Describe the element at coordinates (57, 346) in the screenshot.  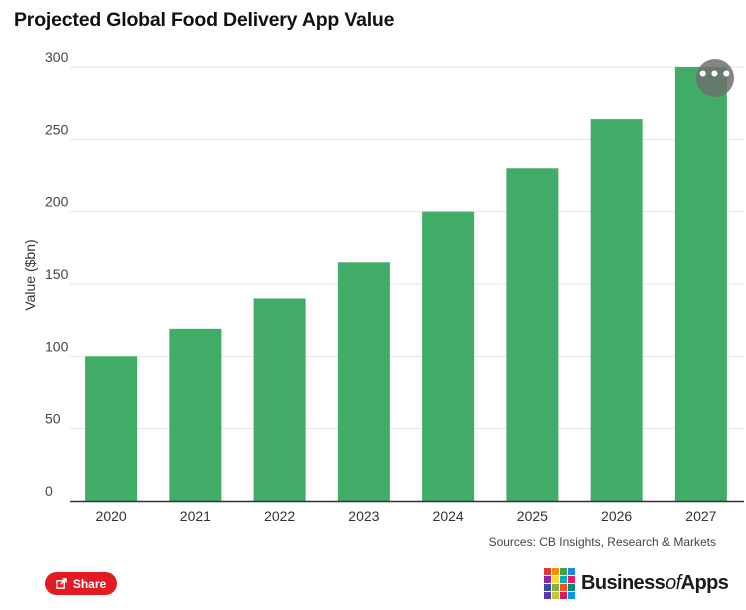
I see `y-tick-label: 100` at that location.